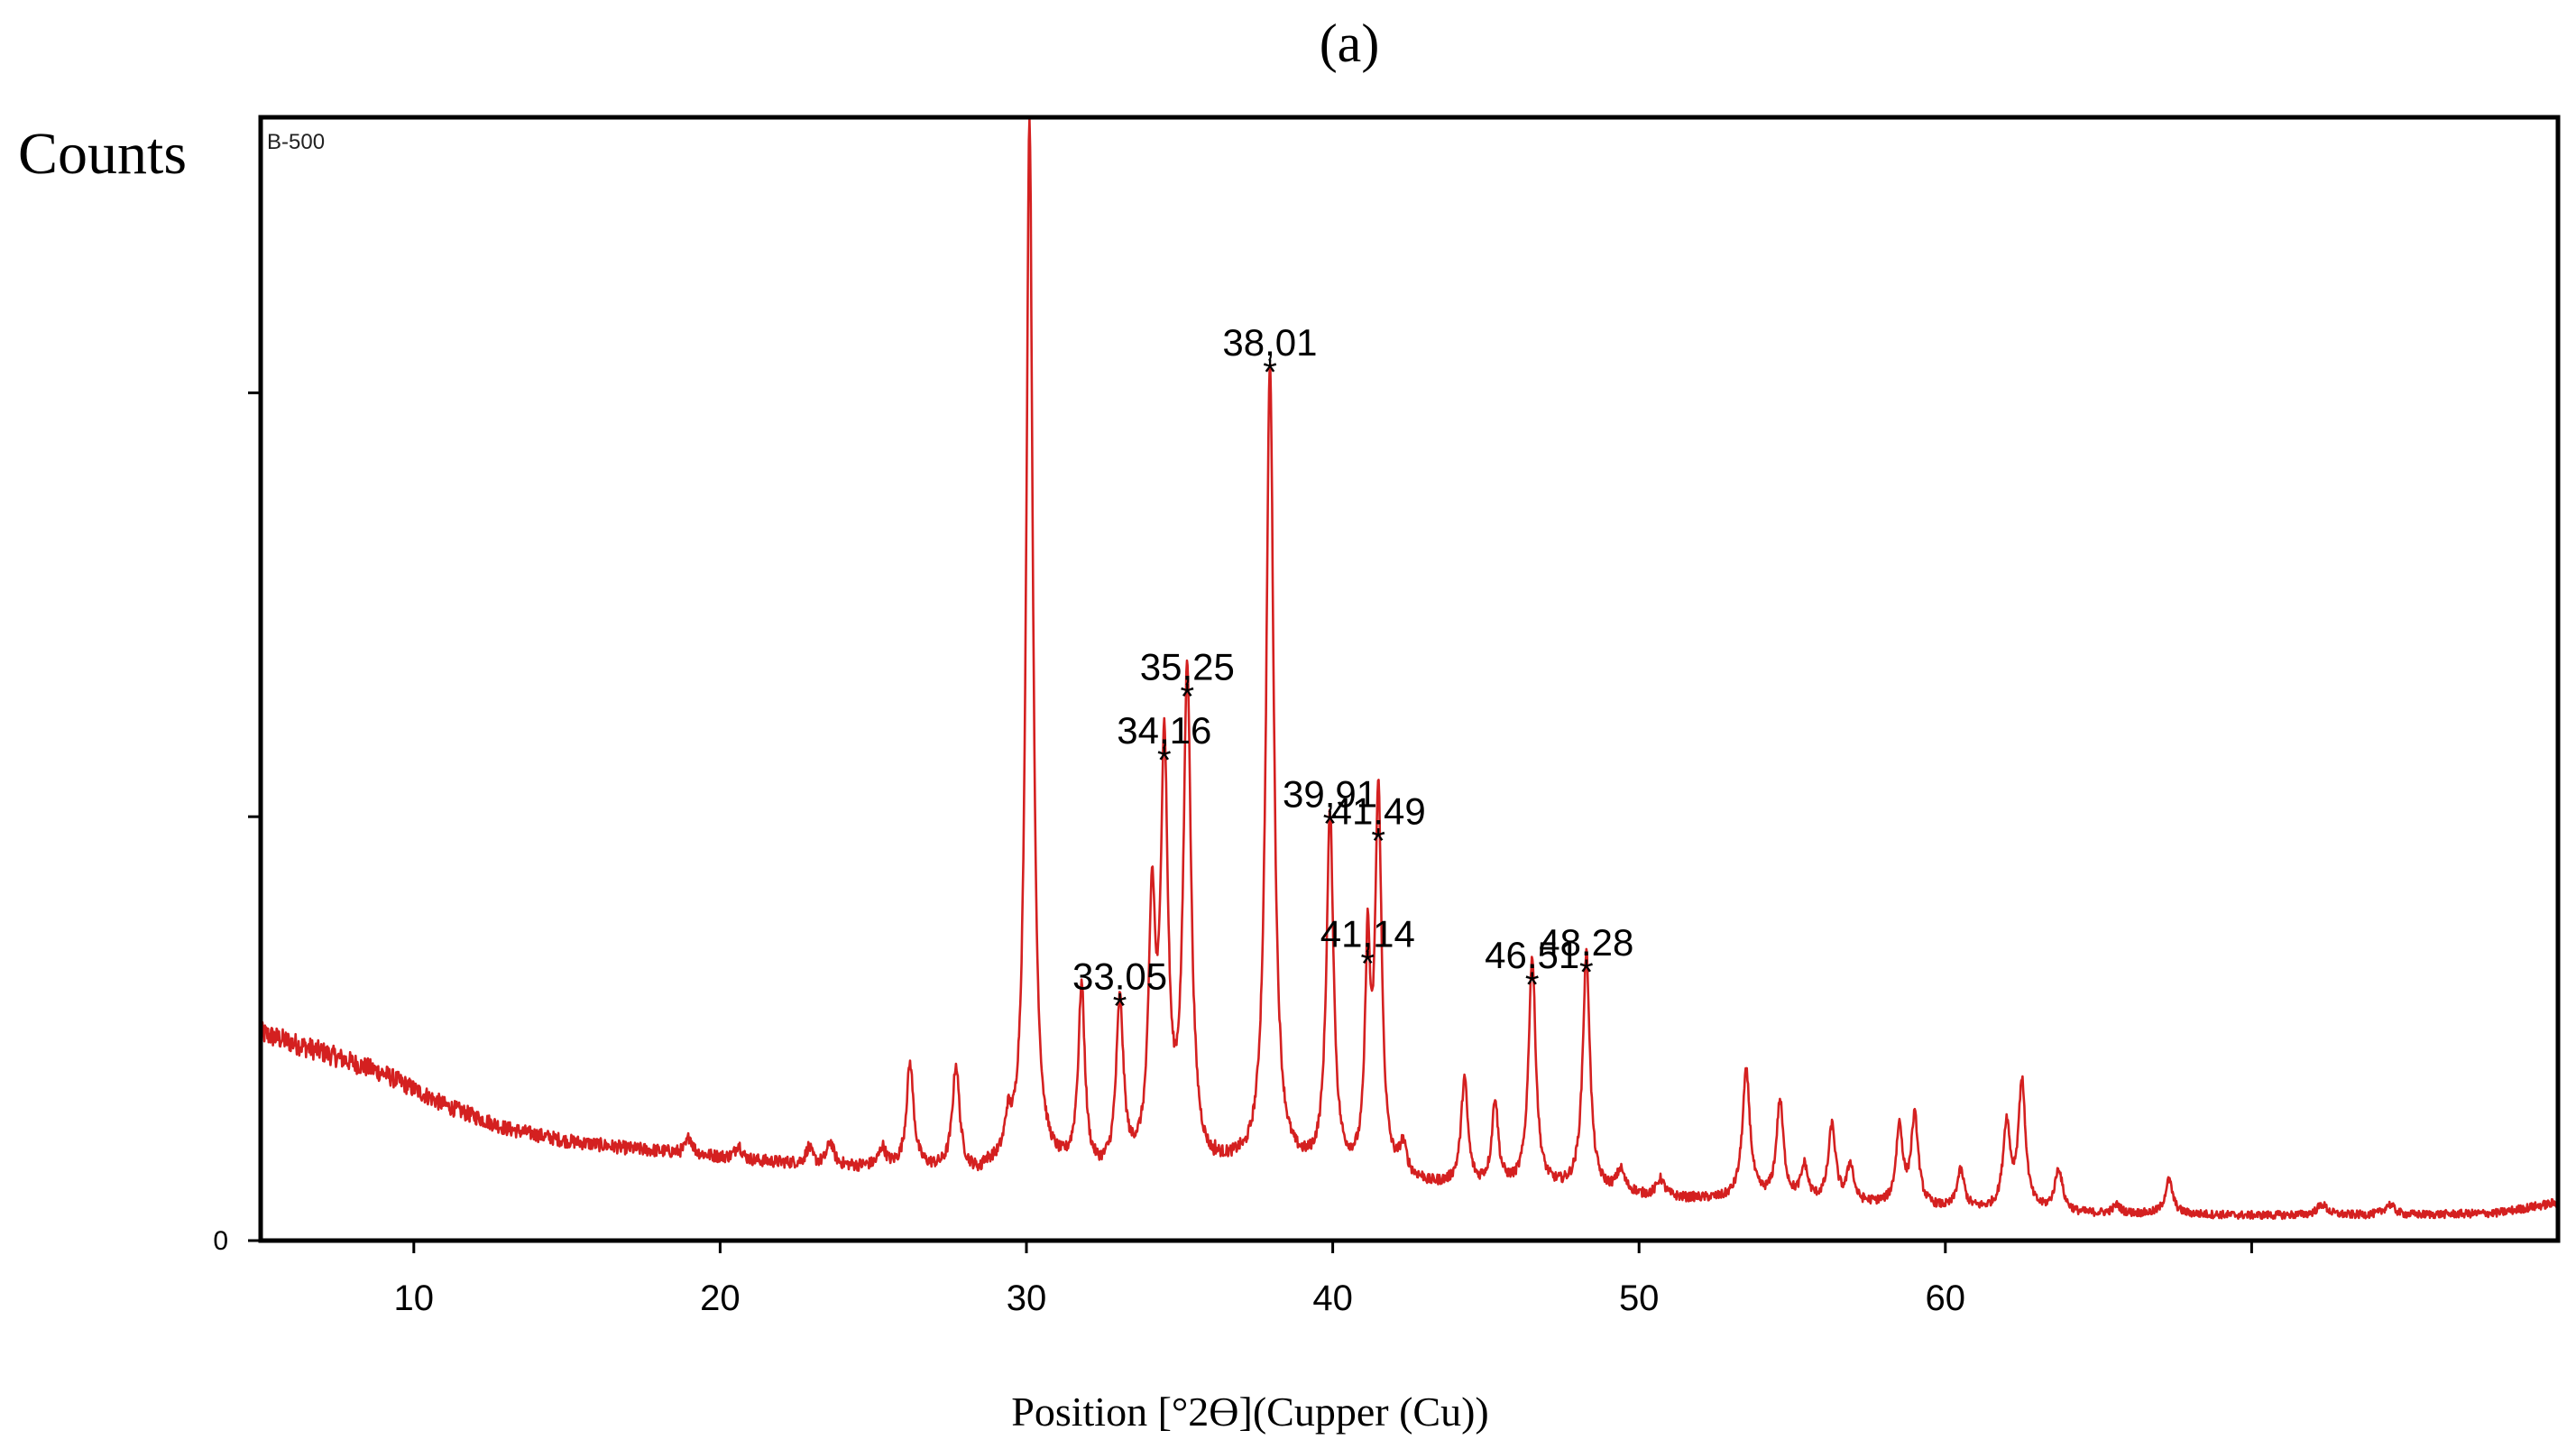  Describe the element at coordinates (1250, 1412) in the screenshot. I see `x-axis-title: Position [°2Ɵ](Cupper (Cu))` at that location.